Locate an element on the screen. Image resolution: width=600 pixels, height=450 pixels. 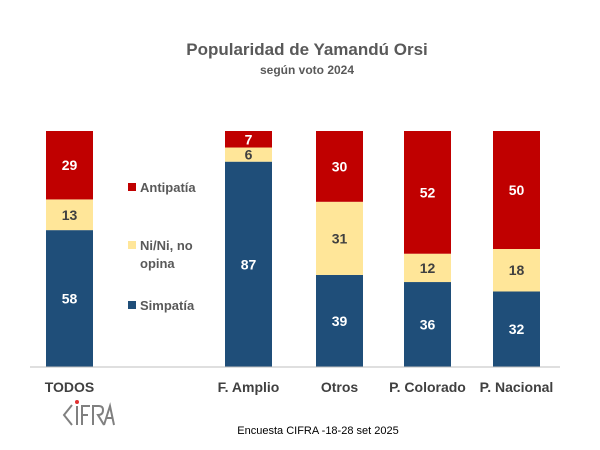
data-label: 39 is located at coordinates (340, 321).